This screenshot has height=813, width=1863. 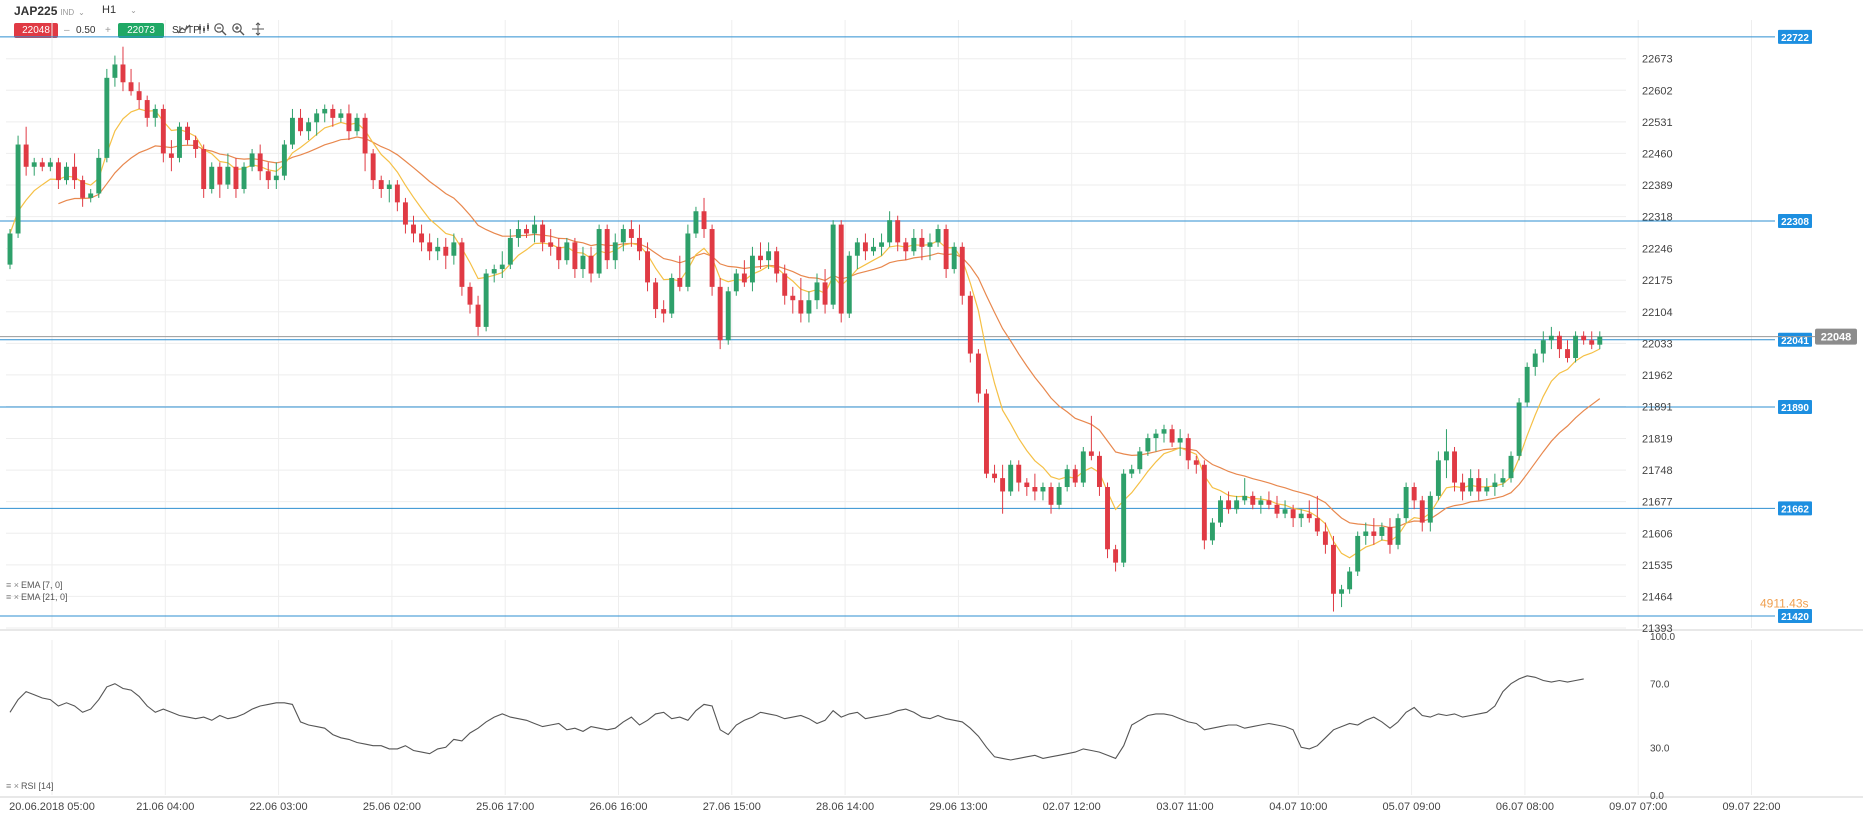 What do you see at coordinates (1657, 281) in the screenshot?
I see `price-tick-label: 22175` at bounding box center [1657, 281].